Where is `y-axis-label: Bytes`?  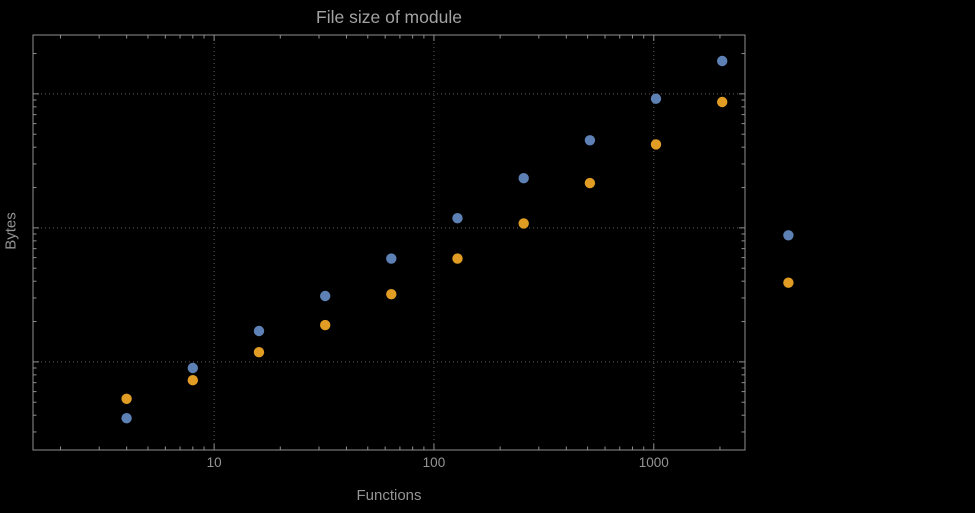
y-axis-label: Bytes is located at coordinates (11, 231).